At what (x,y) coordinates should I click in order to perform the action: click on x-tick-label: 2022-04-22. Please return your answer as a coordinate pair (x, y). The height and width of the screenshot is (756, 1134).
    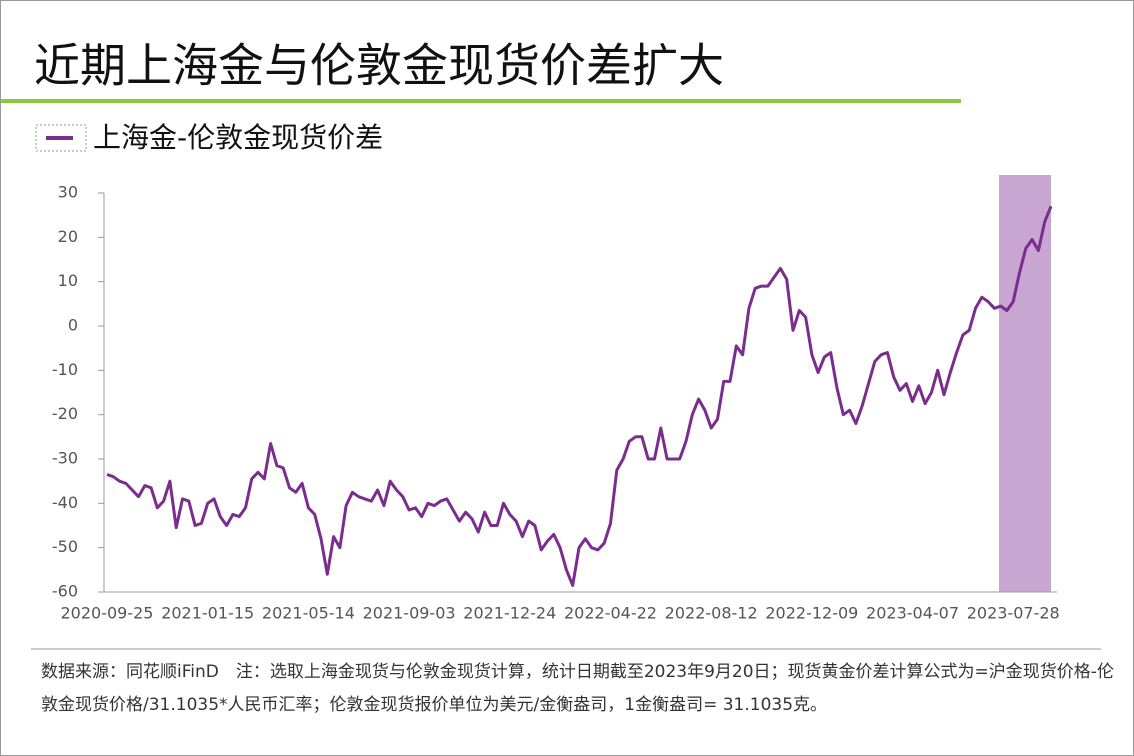
    Looking at the image, I should click on (610, 613).